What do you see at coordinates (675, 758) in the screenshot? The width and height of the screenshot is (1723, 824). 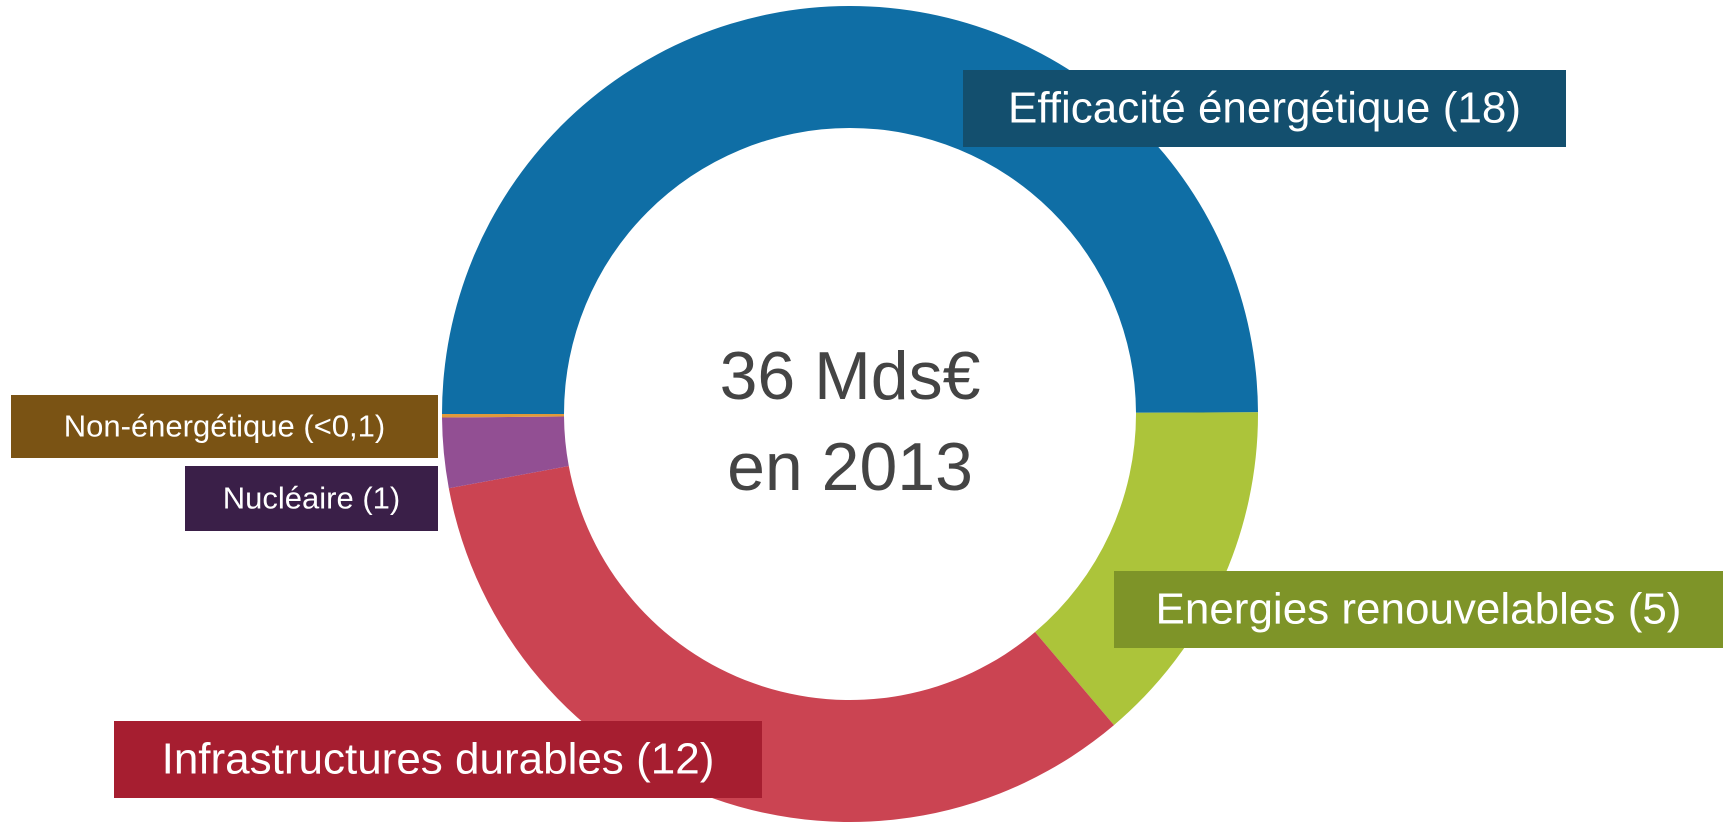 I see `value-label: (12)` at bounding box center [675, 758].